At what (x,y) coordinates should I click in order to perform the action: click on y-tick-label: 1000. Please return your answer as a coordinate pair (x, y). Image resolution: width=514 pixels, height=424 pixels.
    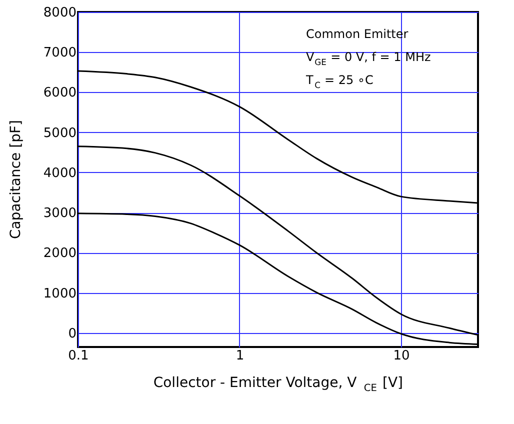
    Looking at the image, I should click on (59, 294).